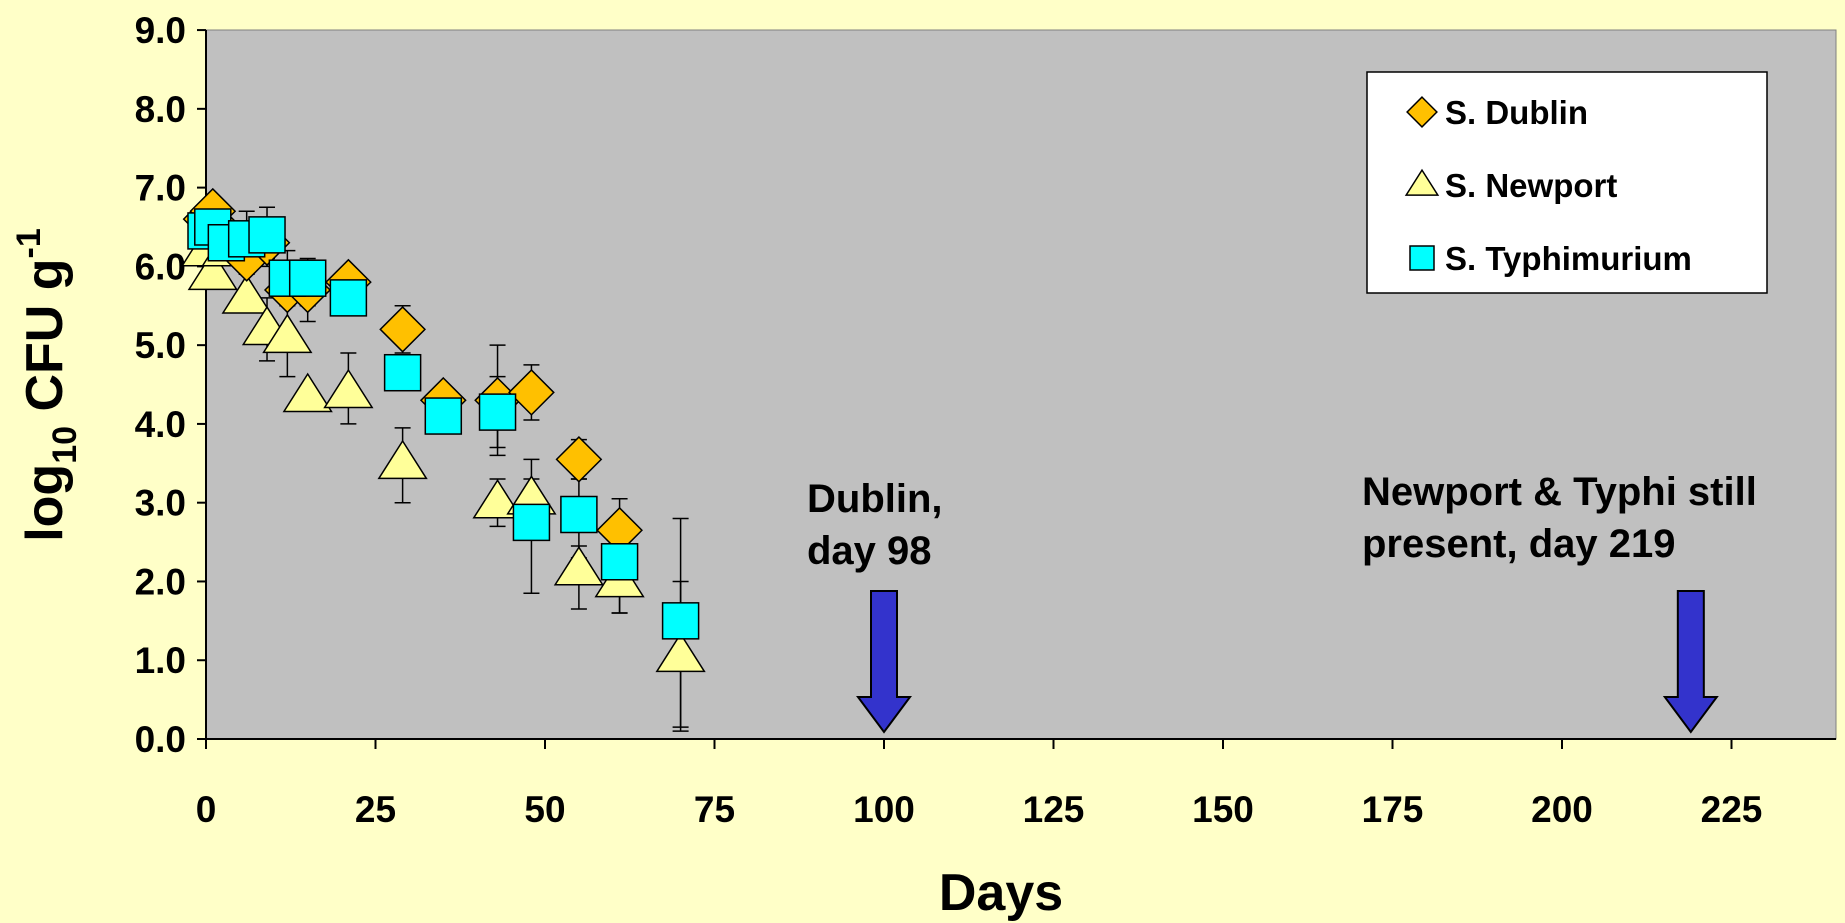 Image resolution: width=1845 pixels, height=923 pixels. Describe the element at coordinates (884, 809) in the screenshot. I see `x-tick-label: 100` at that location.